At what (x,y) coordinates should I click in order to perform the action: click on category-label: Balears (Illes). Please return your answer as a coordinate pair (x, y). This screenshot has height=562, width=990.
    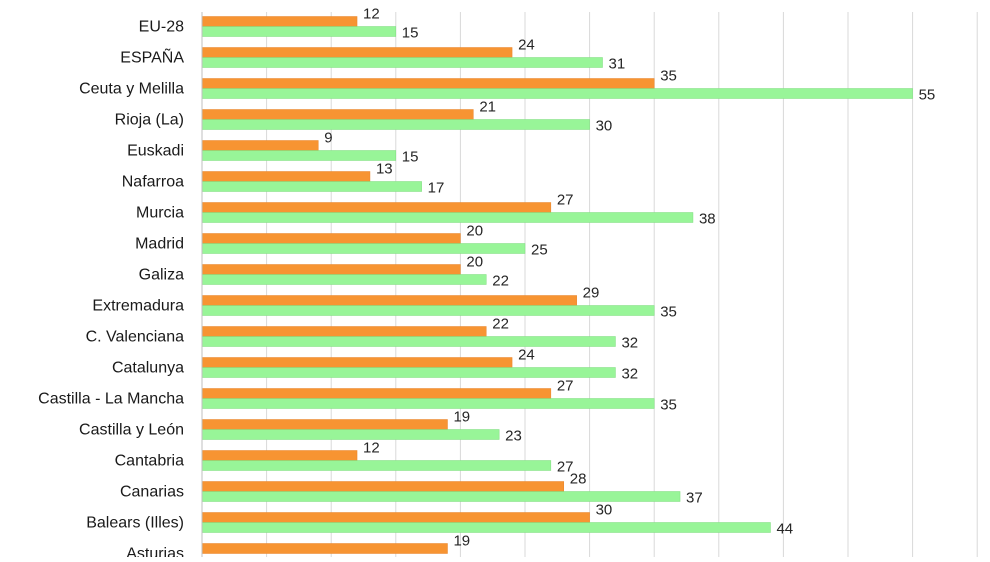
    Looking at the image, I should click on (135, 523).